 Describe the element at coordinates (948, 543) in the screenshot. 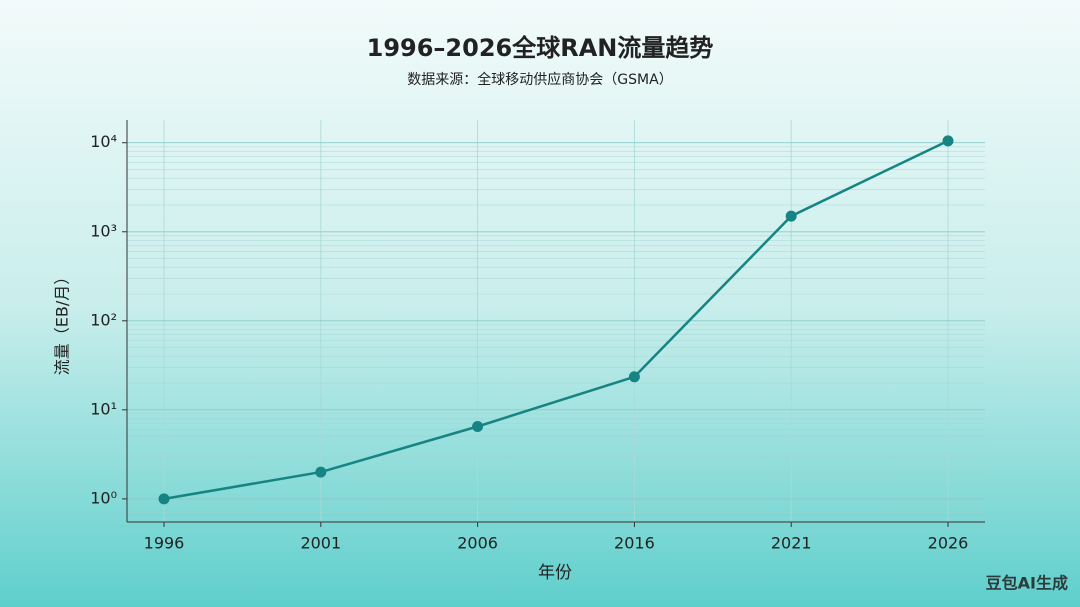

I see `x-tick-label: 2026` at that location.